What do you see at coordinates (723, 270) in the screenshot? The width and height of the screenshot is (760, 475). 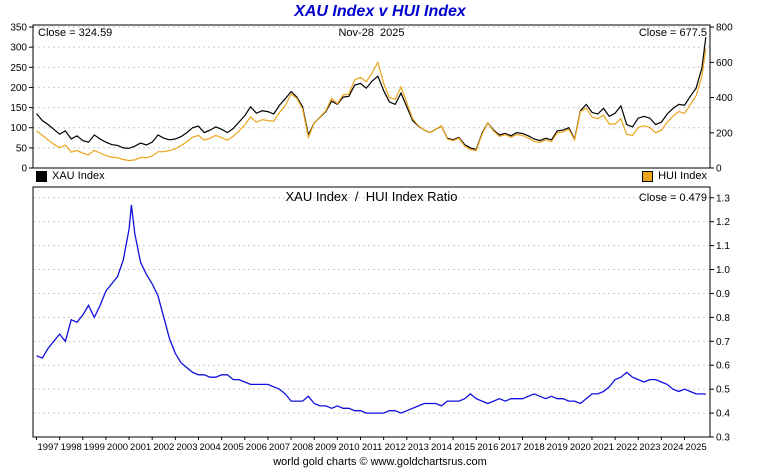 I see `svg-text: 1.0` at bounding box center [723, 270].